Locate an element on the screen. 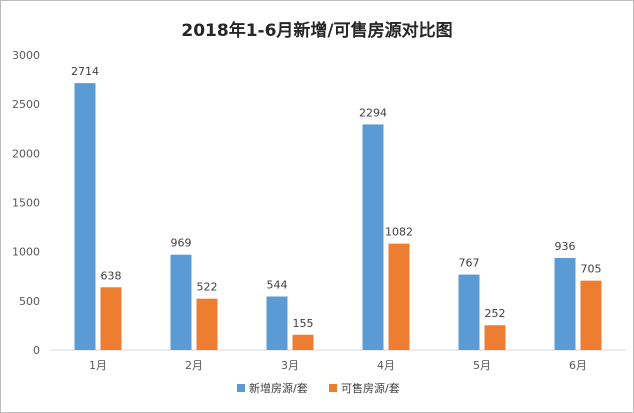 The image size is (634, 413). chart-title: 2018年1-6月新增/可售房源对比图 is located at coordinates (317, 31).